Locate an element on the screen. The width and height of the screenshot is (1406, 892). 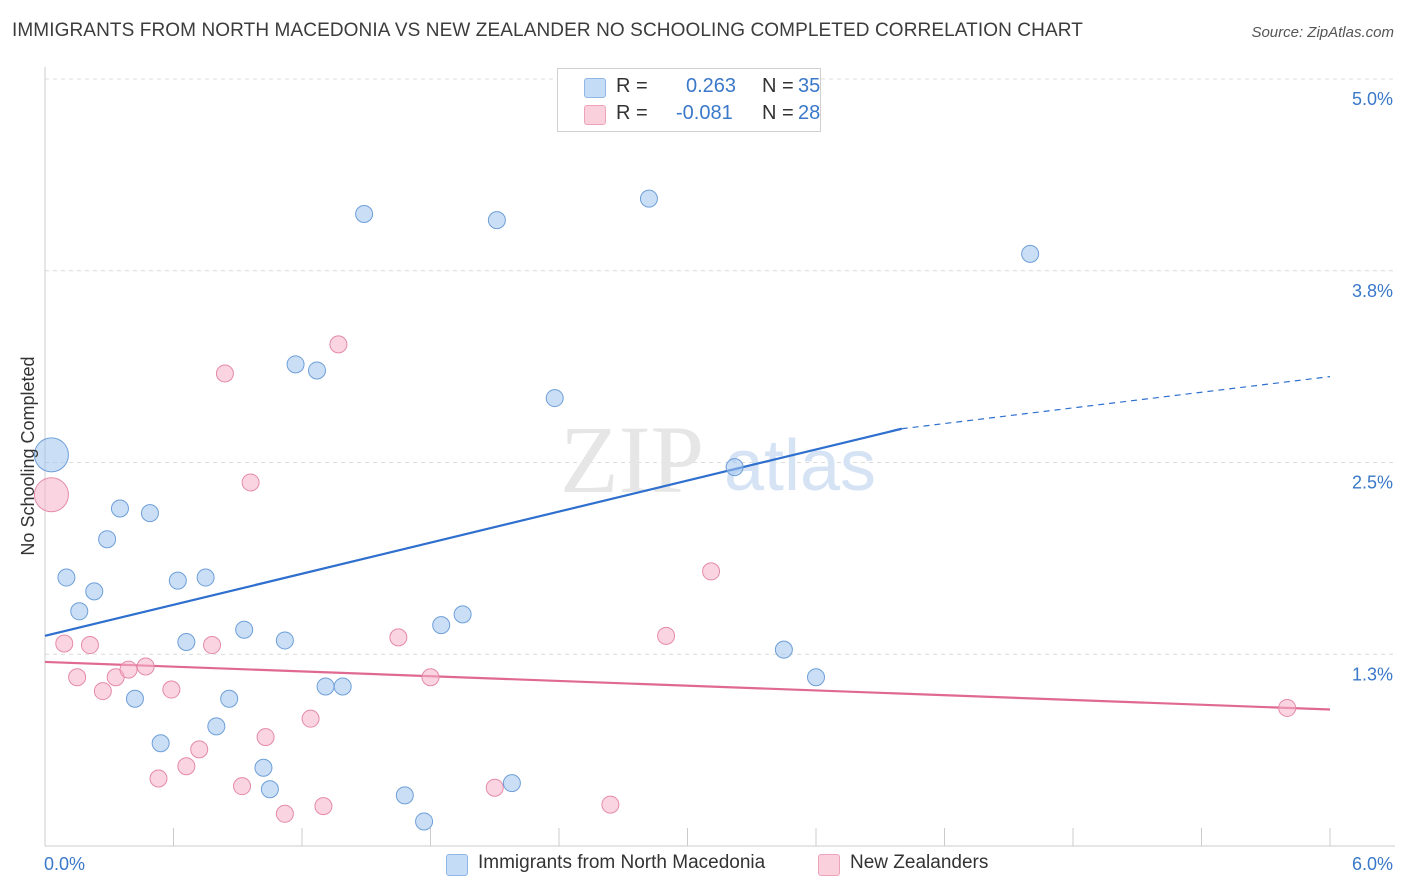
x-tick-label: 6.0% is located at coordinates (1372, 864).